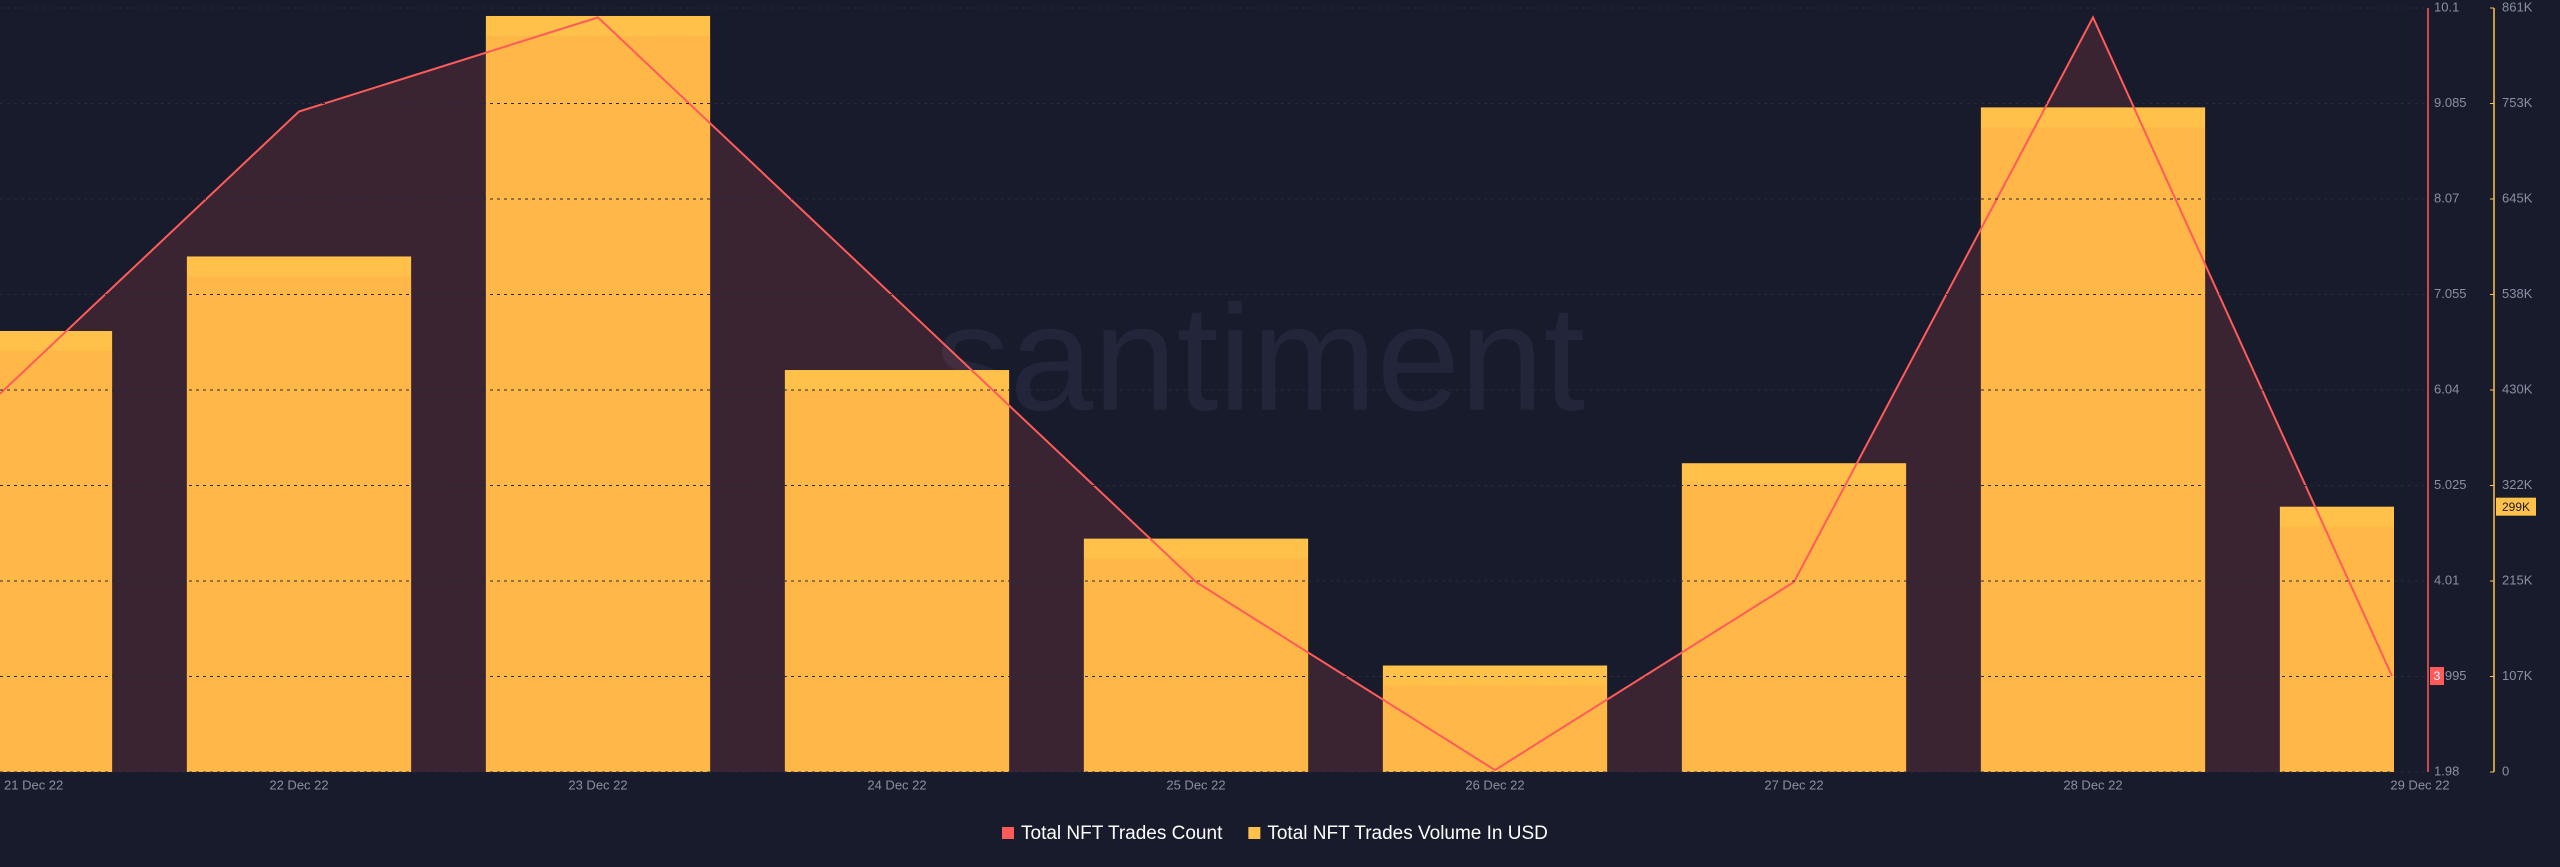 The image size is (2560, 867). Describe the element at coordinates (33, 784) in the screenshot. I see `x-tick-label: 21 Dec 22` at that location.